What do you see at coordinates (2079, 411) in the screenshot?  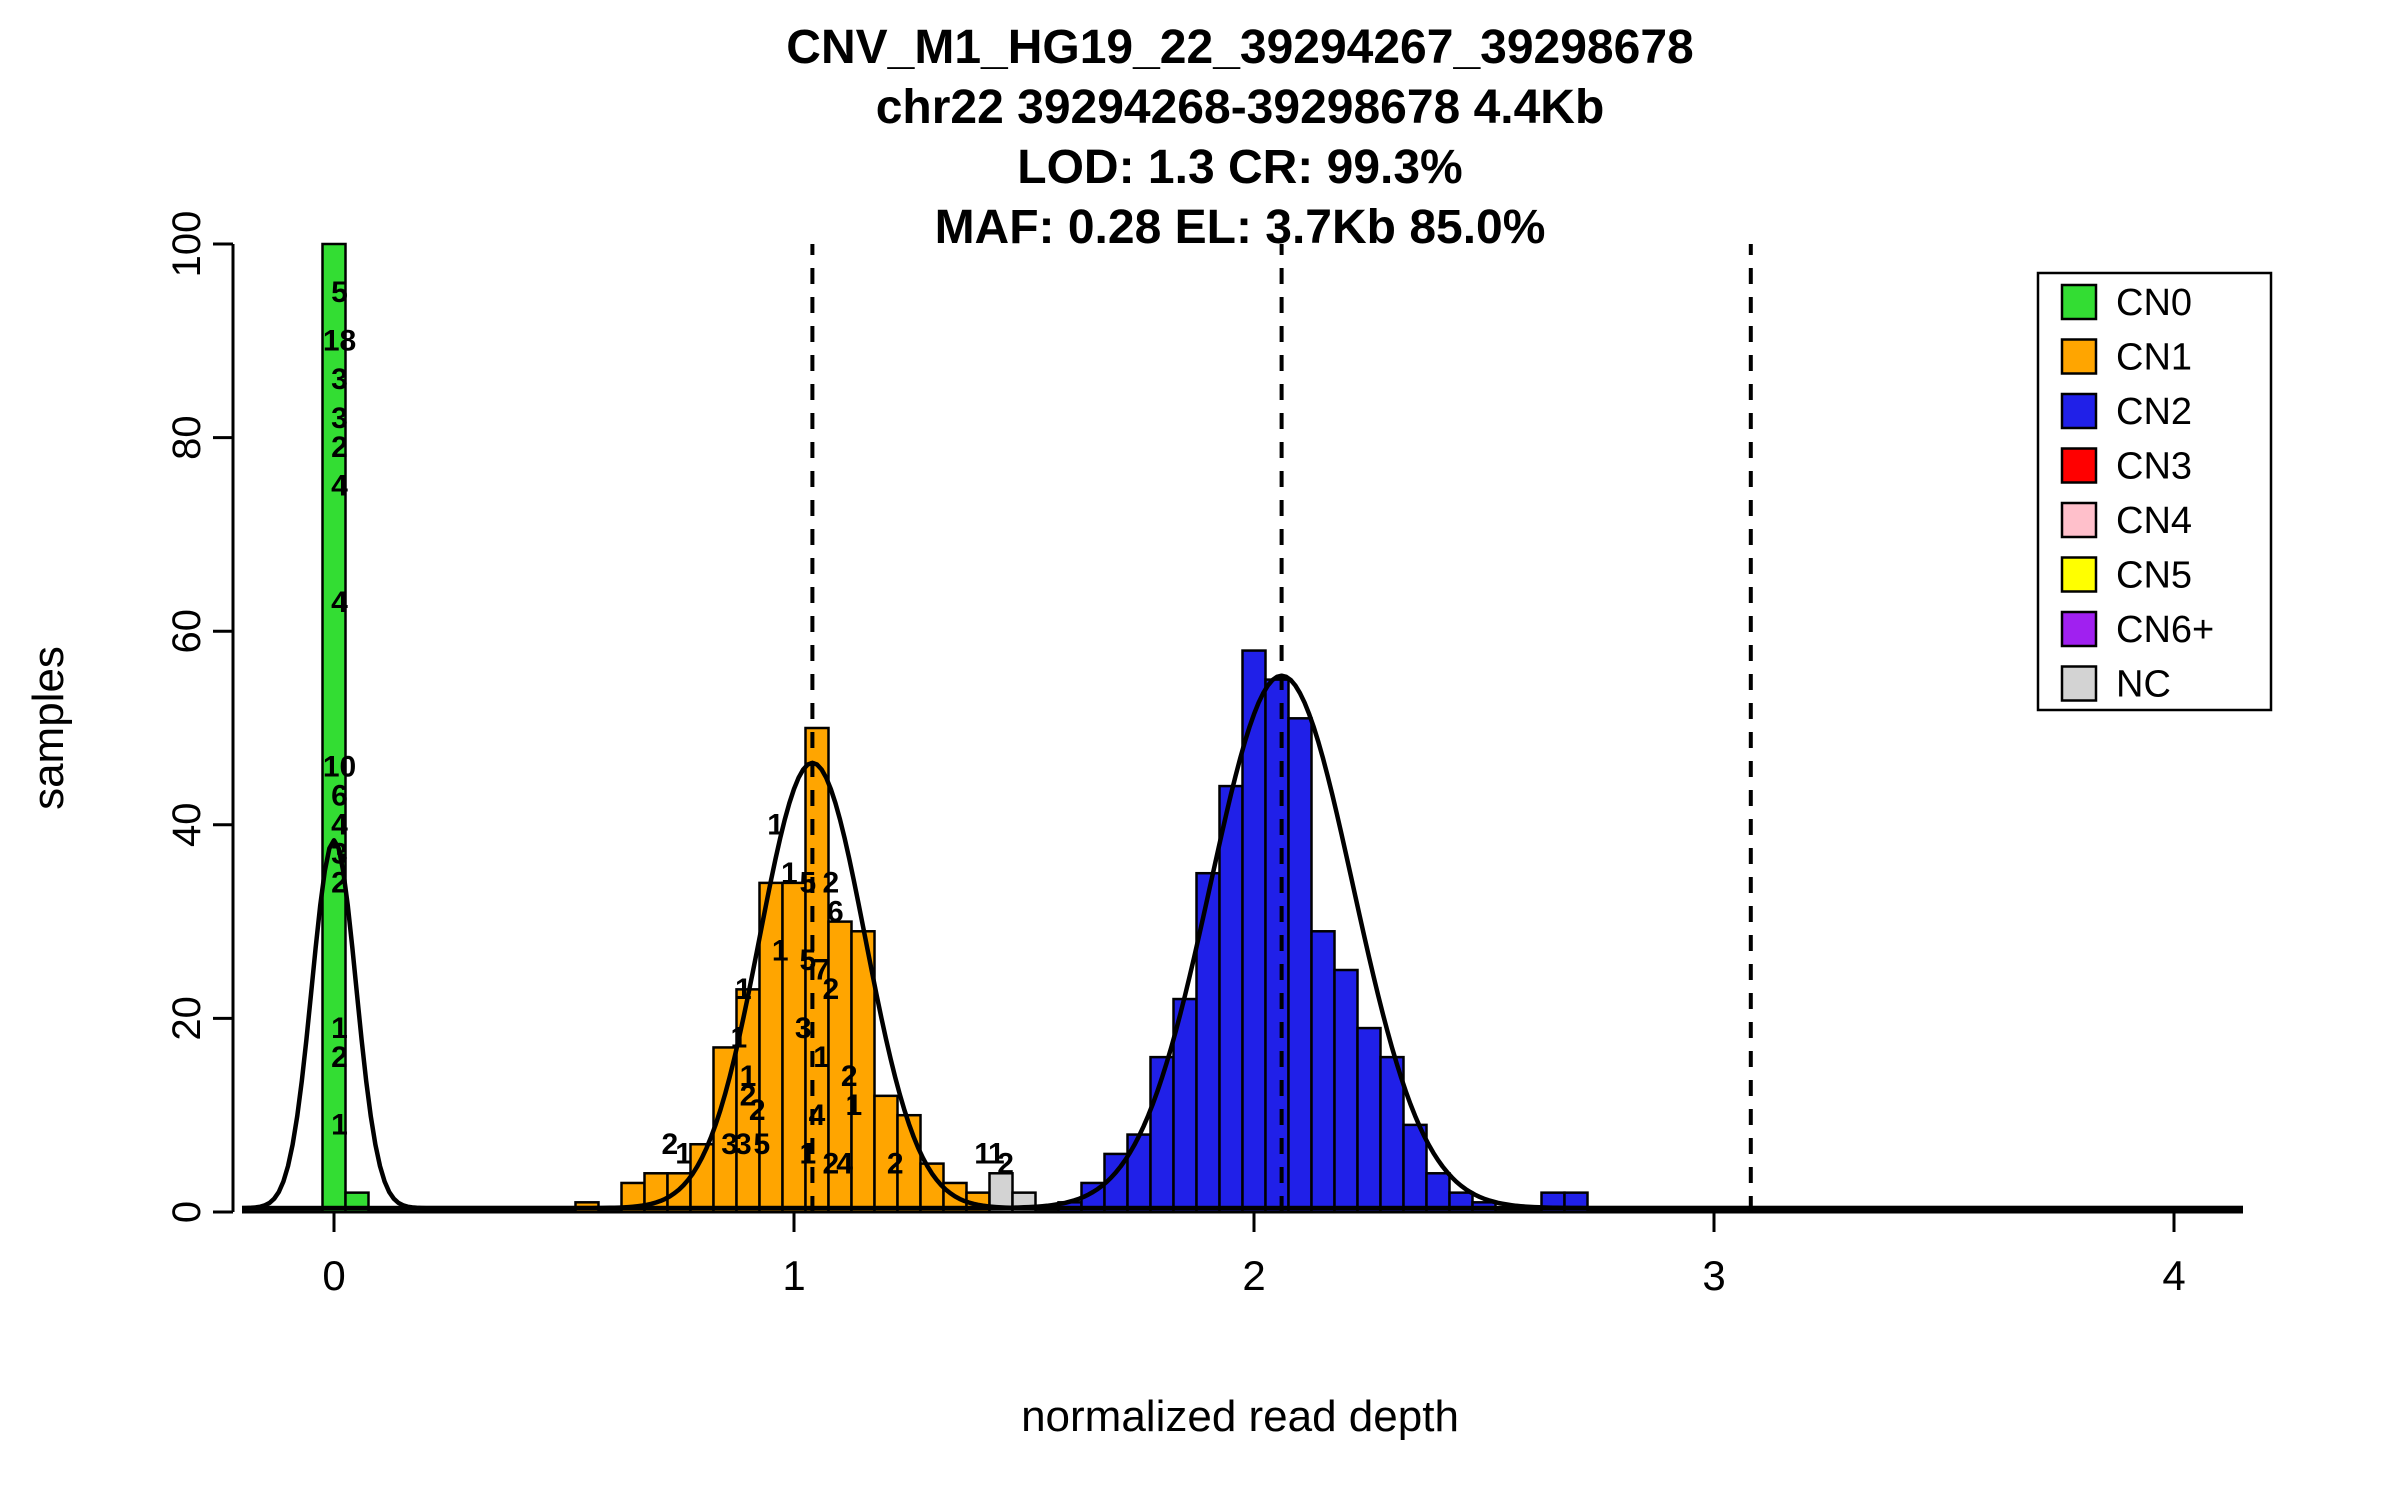 I see `legend-swatch-cn2` at bounding box center [2079, 411].